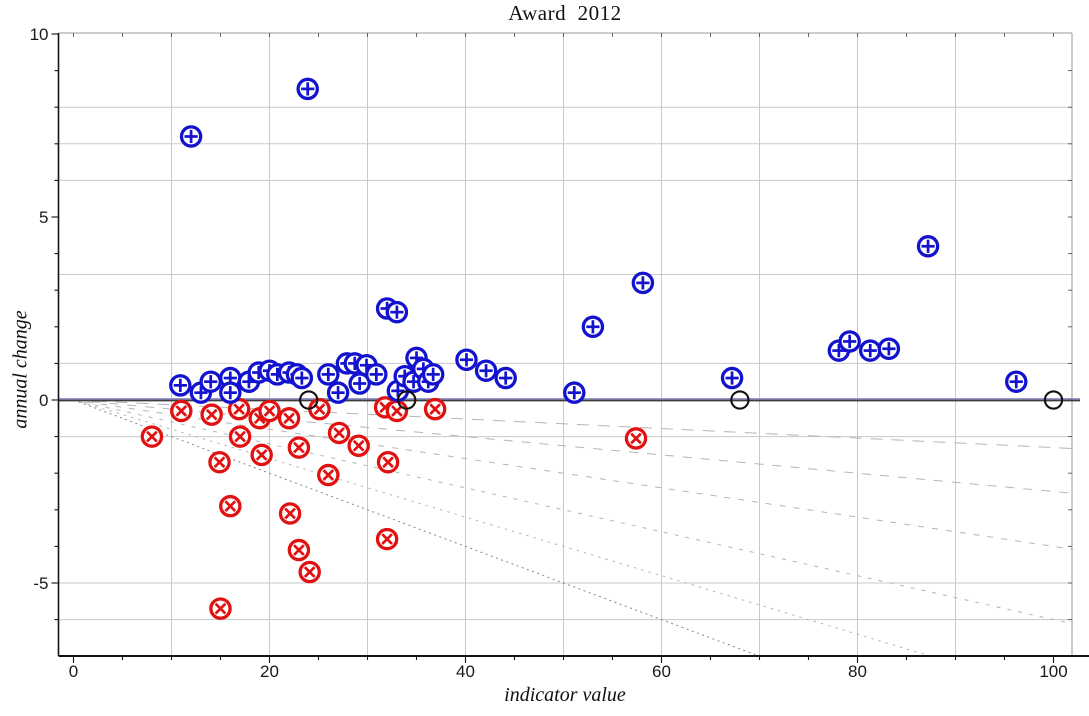 The image size is (1089, 716). What do you see at coordinates (661, 671) in the screenshot?
I see `x-tick-label: 60` at bounding box center [661, 671].